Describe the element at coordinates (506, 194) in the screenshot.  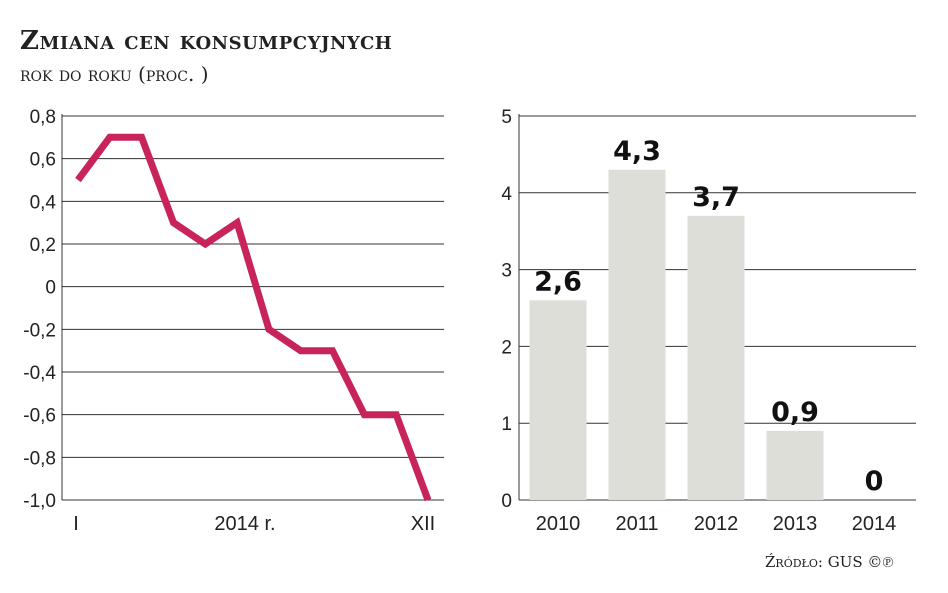
I see `bar-chart-y-tick: 4` at that location.